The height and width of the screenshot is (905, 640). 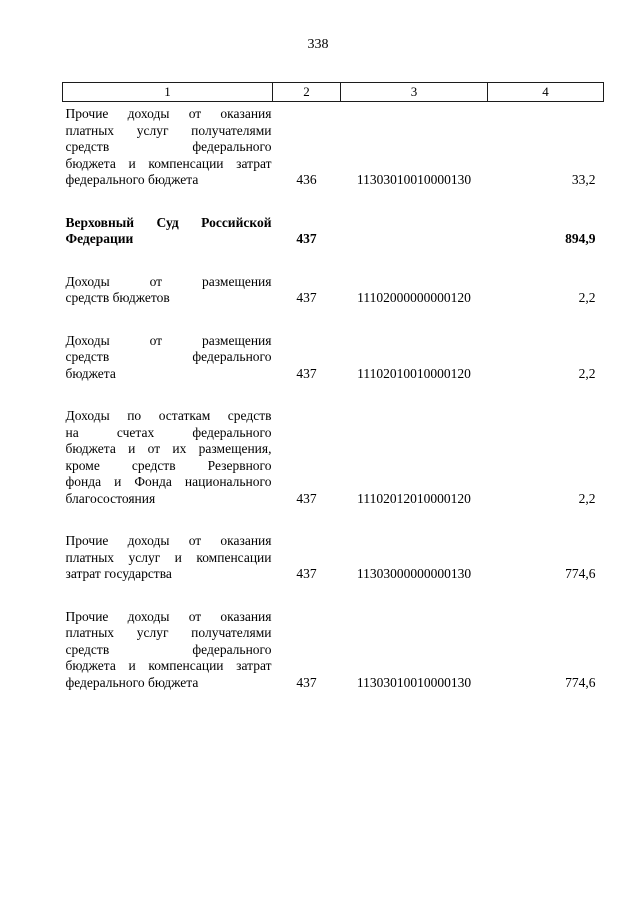 I want to click on budget-class-code-cell: 11303000000000130, so click(x=414, y=573).